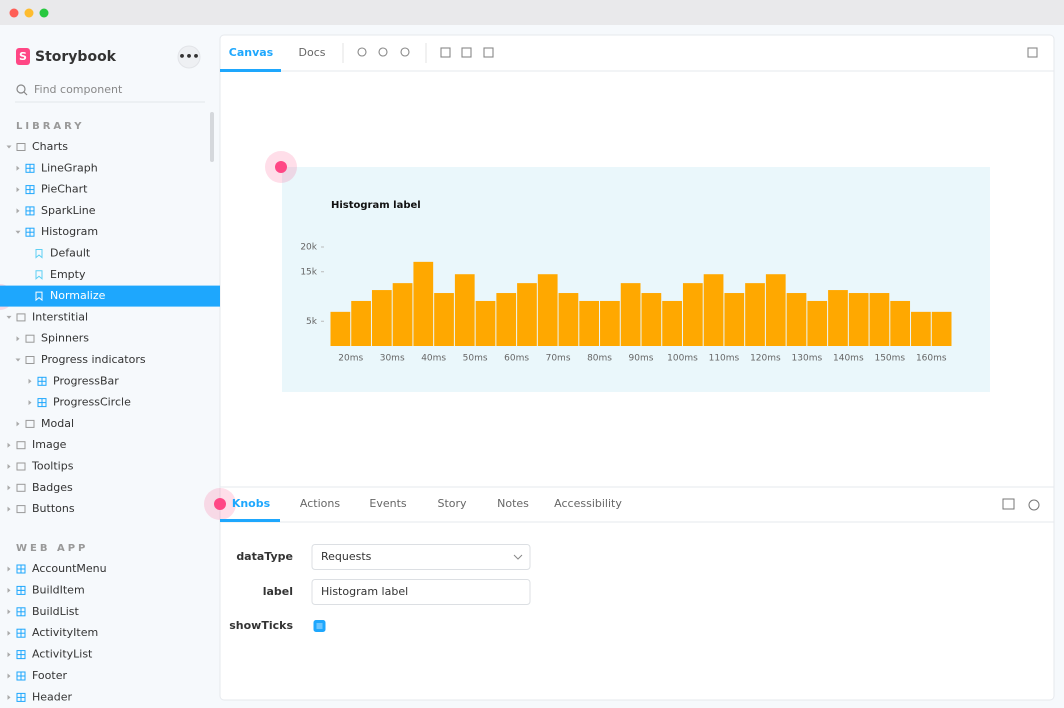  I want to click on x-tick-label: 40ms, so click(433, 359).